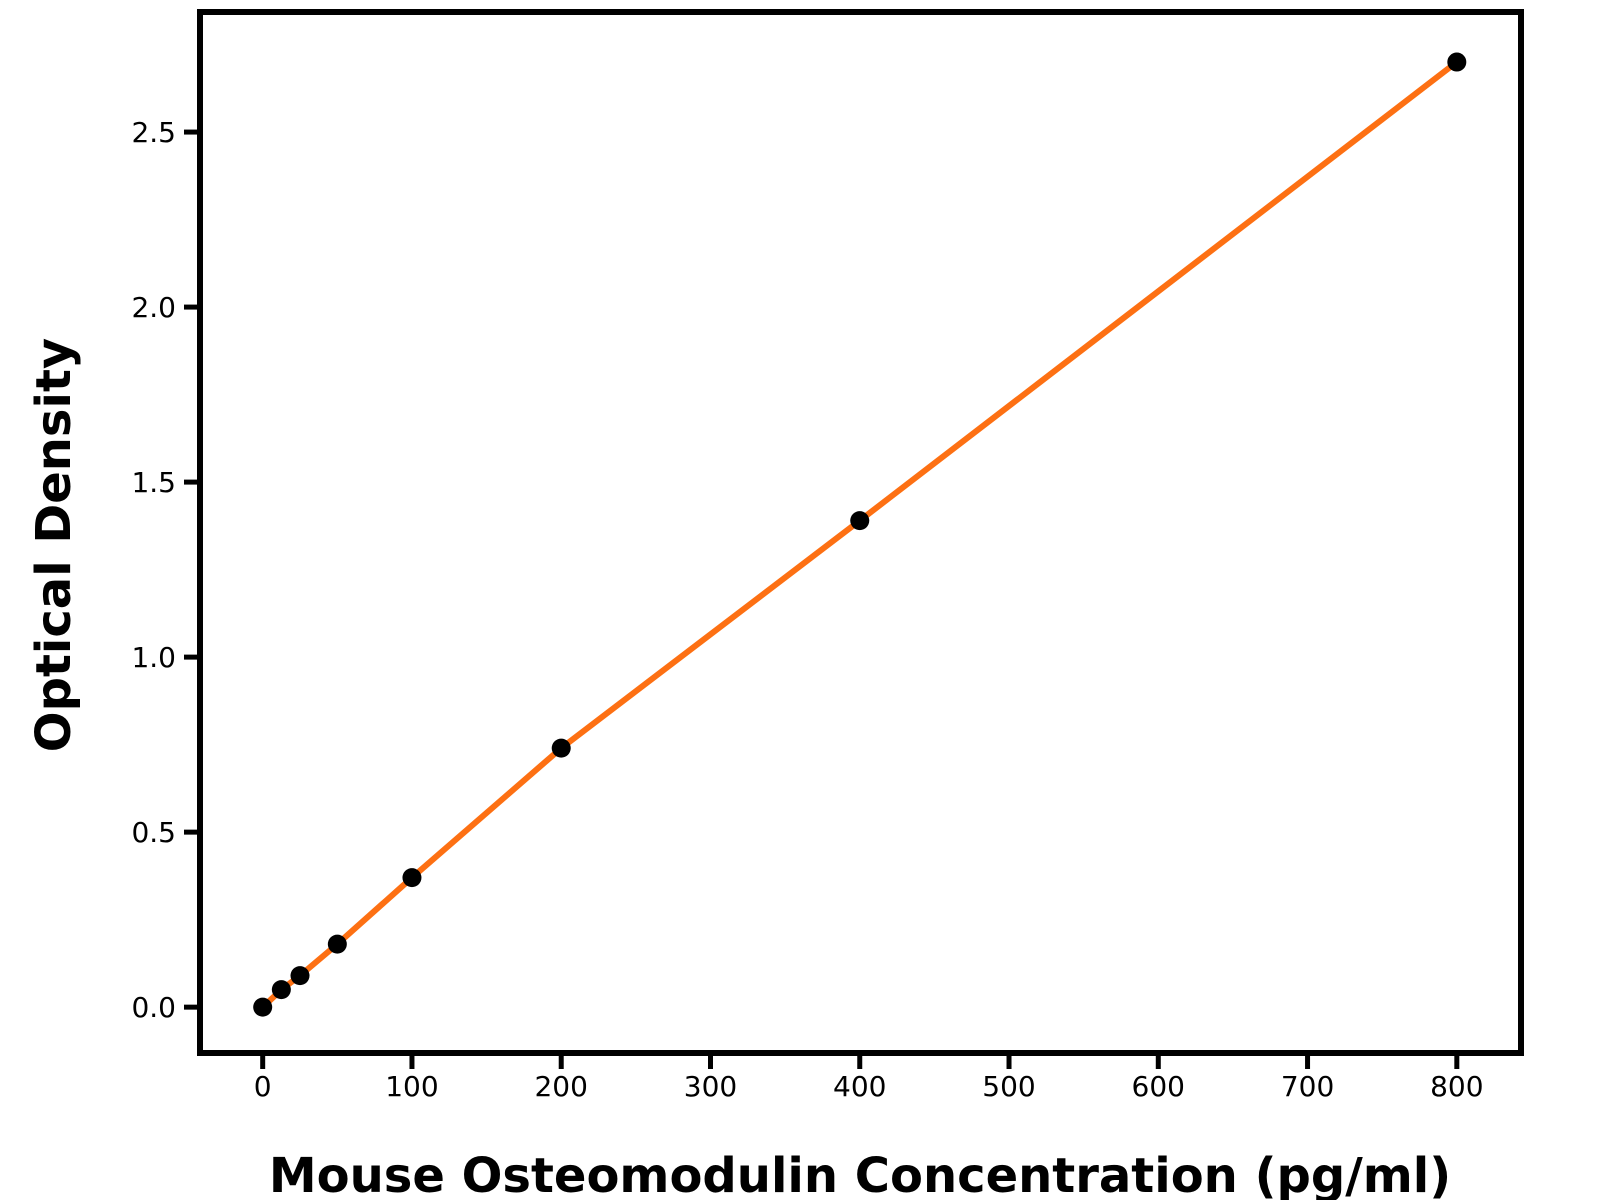  What do you see at coordinates (153, 1007) in the screenshot?
I see `y-tick-label: 0.0` at bounding box center [153, 1007].